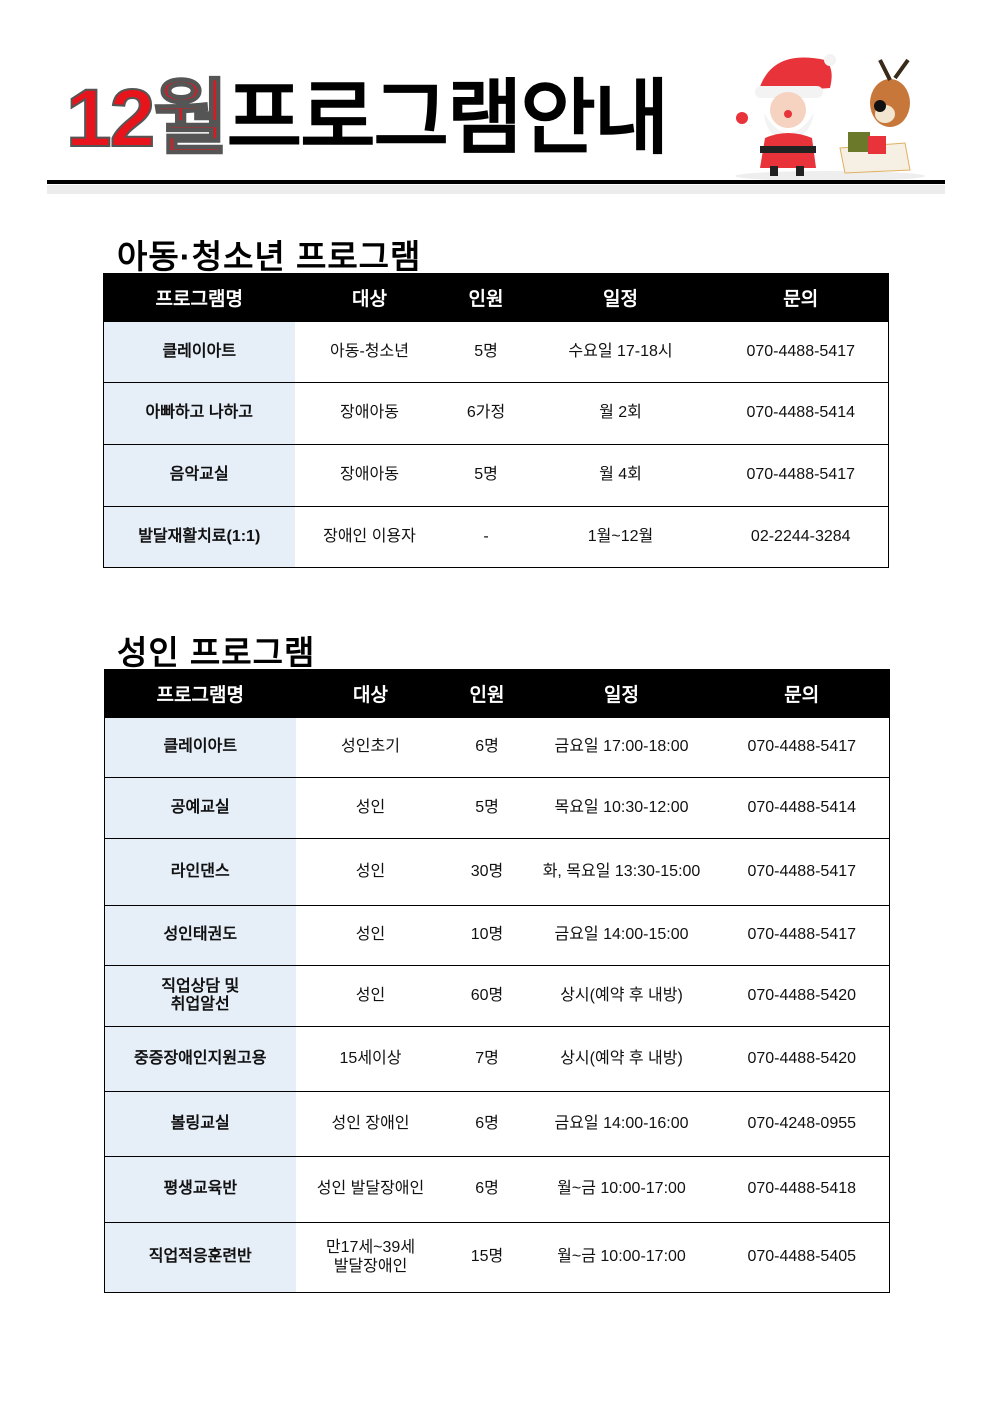 This screenshot has width=992, height=1403. Describe the element at coordinates (621, 872) in the screenshot. I see `cell-schedule: 화, 목요일 13:30-15:00` at that location.